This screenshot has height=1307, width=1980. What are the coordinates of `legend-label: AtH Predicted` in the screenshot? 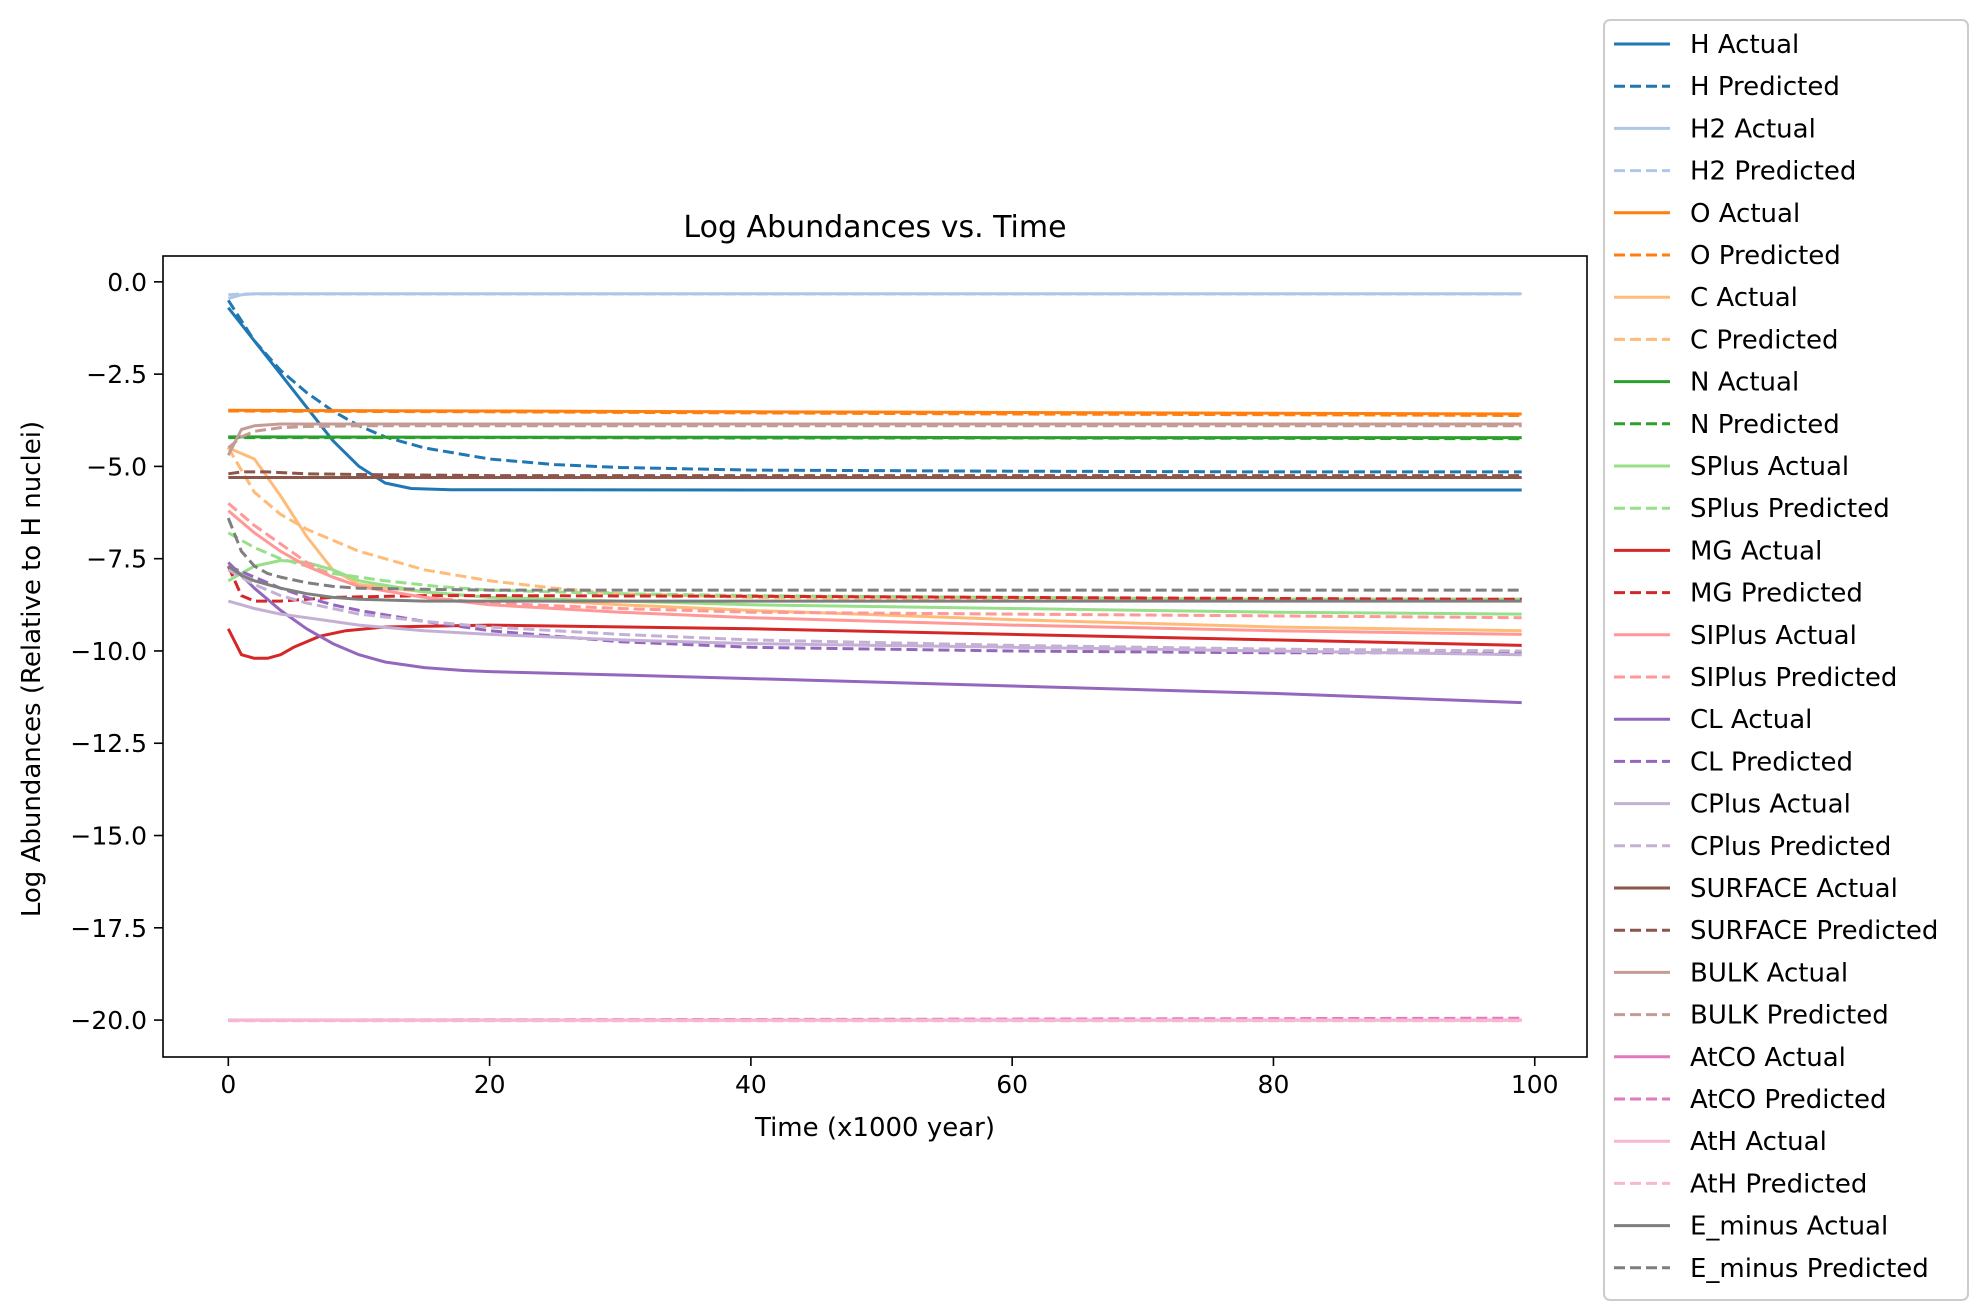 It's located at (1778, 1184).